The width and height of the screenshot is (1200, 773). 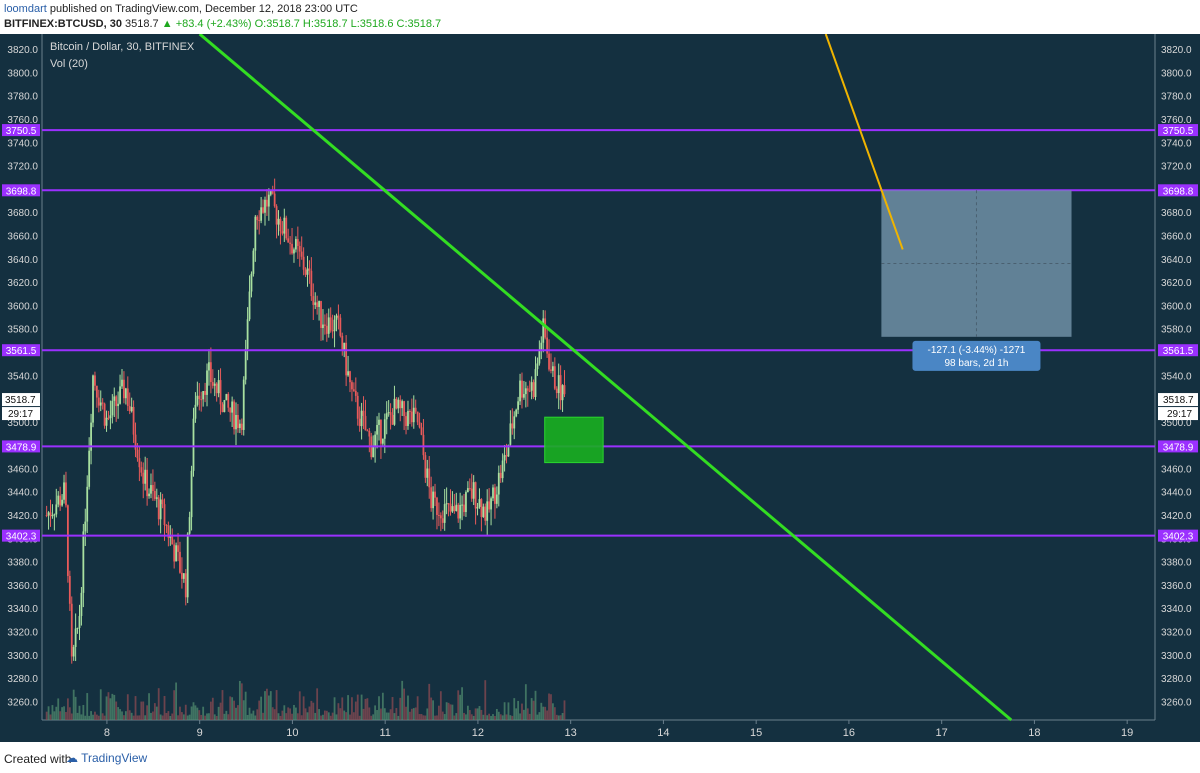 What do you see at coordinates (1178, 447) in the screenshot?
I see `level-label-right: 3478.9` at bounding box center [1178, 447].